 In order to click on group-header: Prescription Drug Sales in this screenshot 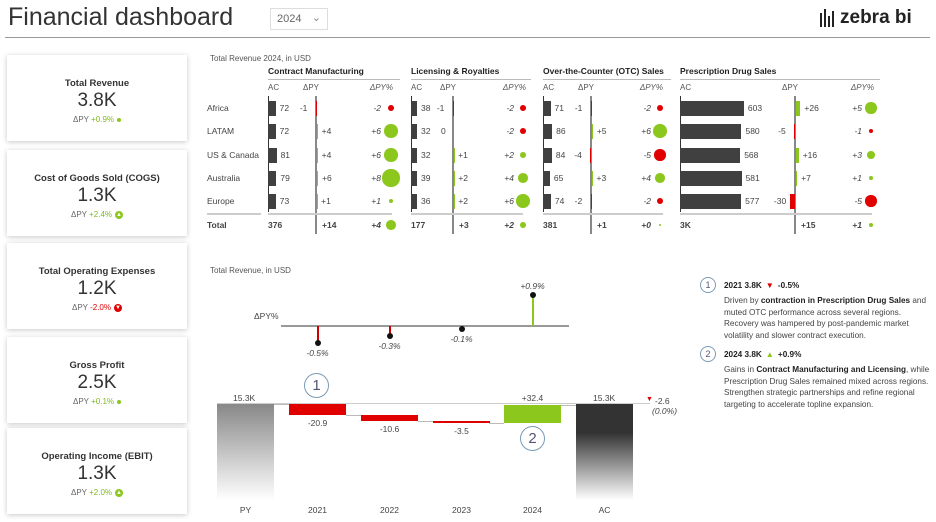, I will do `click(728, 71)`.